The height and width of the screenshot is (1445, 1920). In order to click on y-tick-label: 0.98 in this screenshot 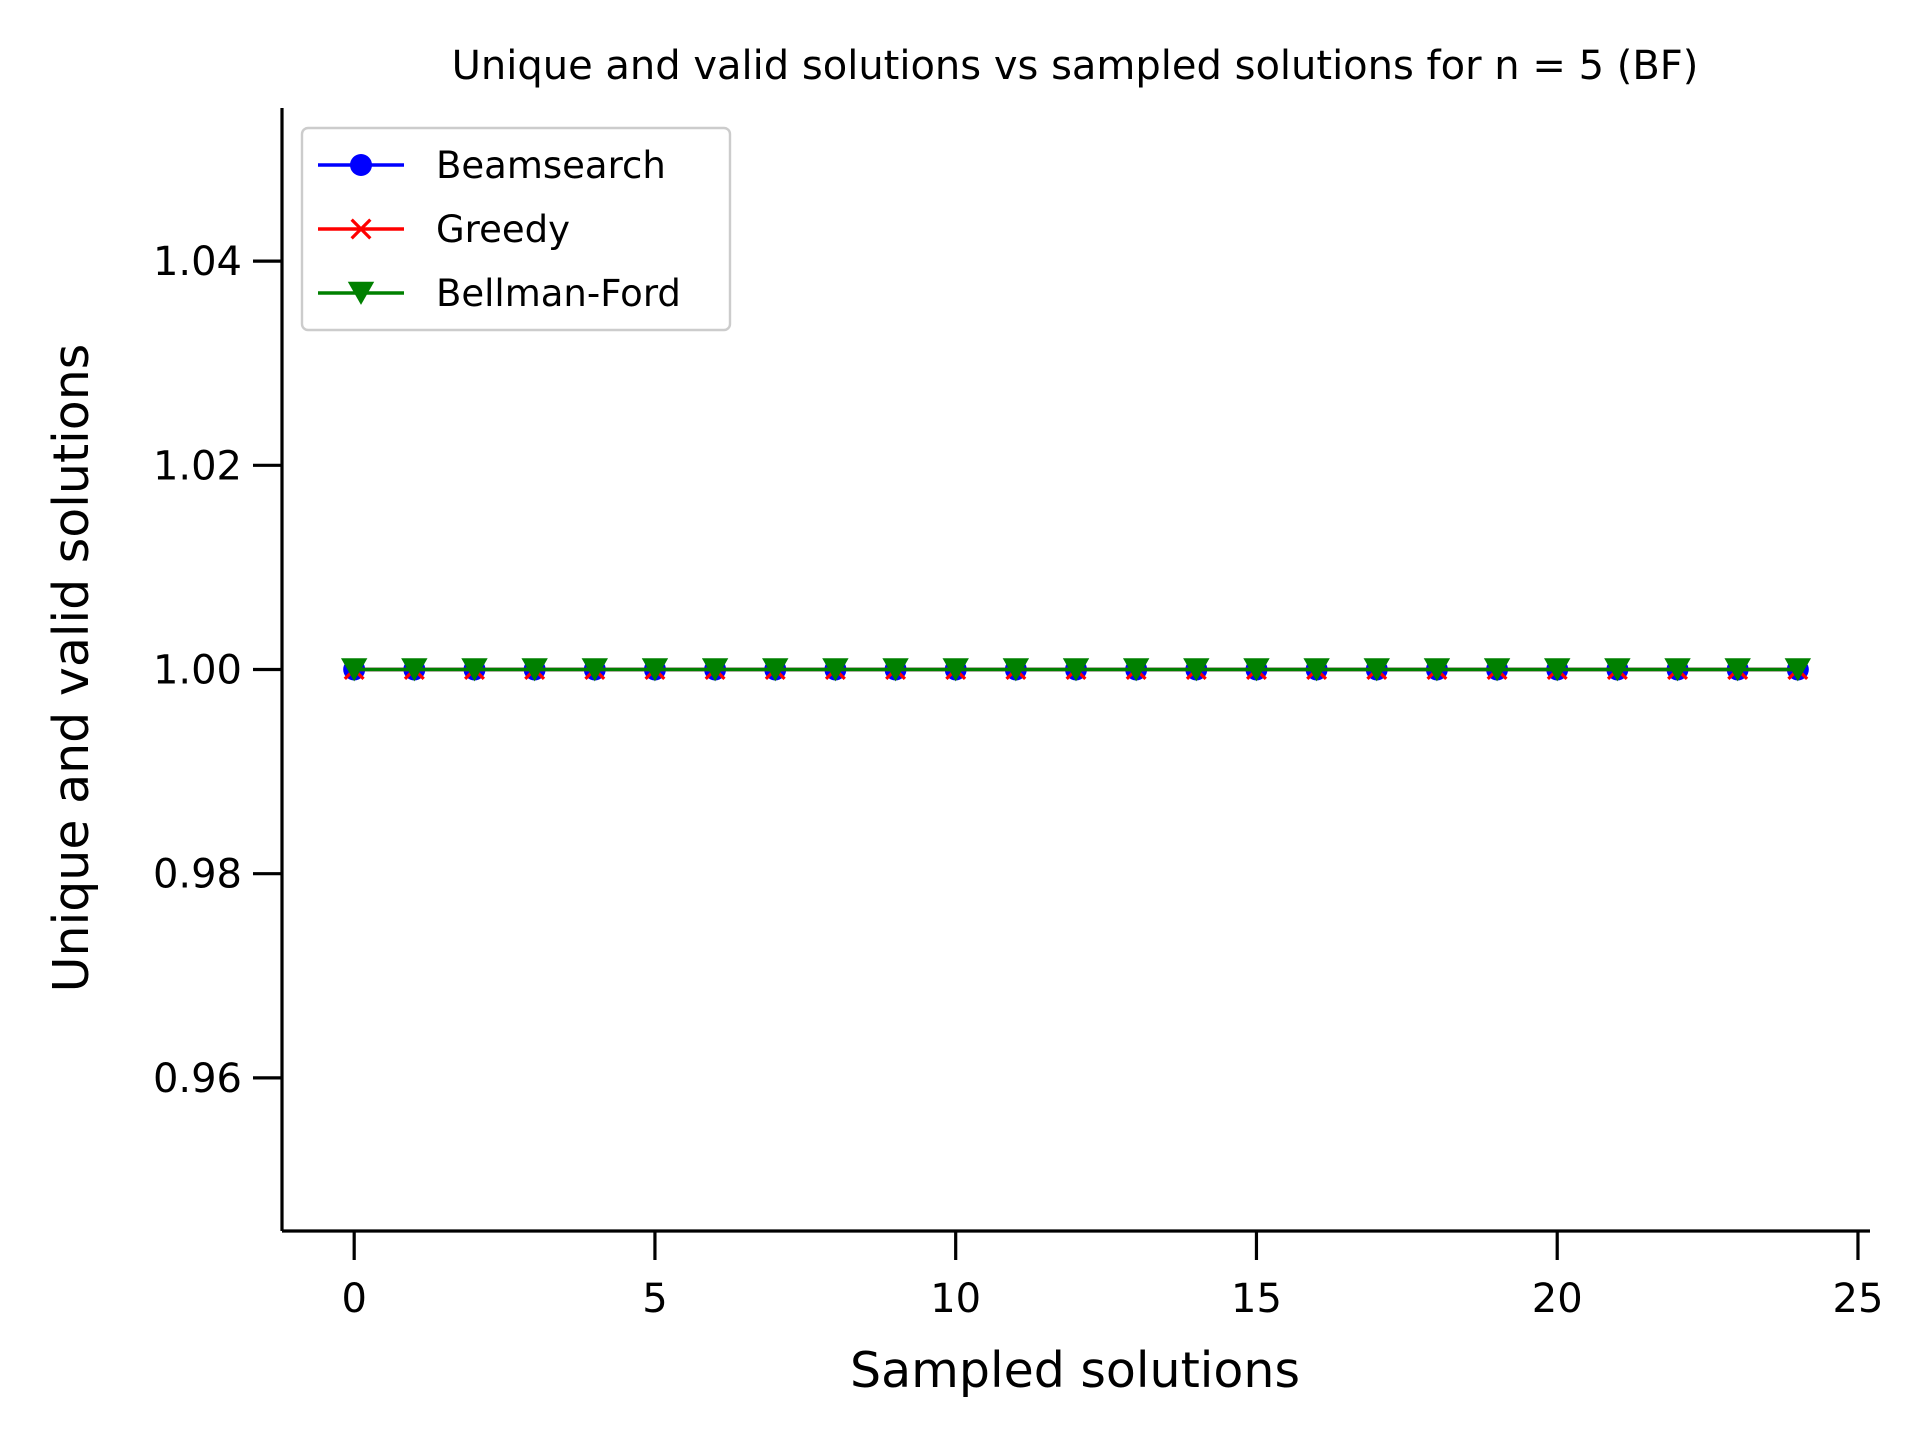, I will do `click(197, 875)`.